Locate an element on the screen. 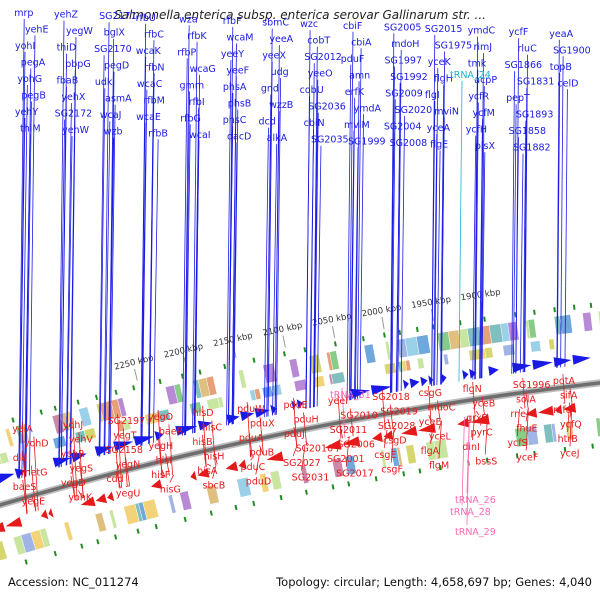 The height and width of the screenshot is (600, 600). trna-connector is located at coordinates (343, 412).